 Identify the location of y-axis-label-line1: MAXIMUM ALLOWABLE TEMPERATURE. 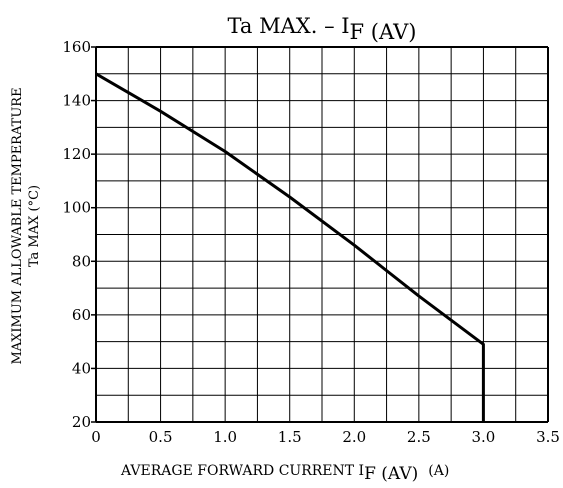
(17, 225).